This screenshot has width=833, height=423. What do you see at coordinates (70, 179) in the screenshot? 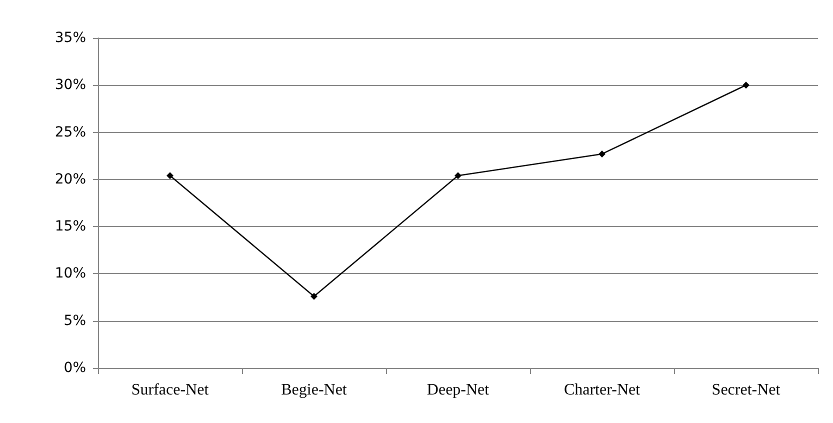
I see `y-tick-label: 20%` at bounding box center [70, 179].